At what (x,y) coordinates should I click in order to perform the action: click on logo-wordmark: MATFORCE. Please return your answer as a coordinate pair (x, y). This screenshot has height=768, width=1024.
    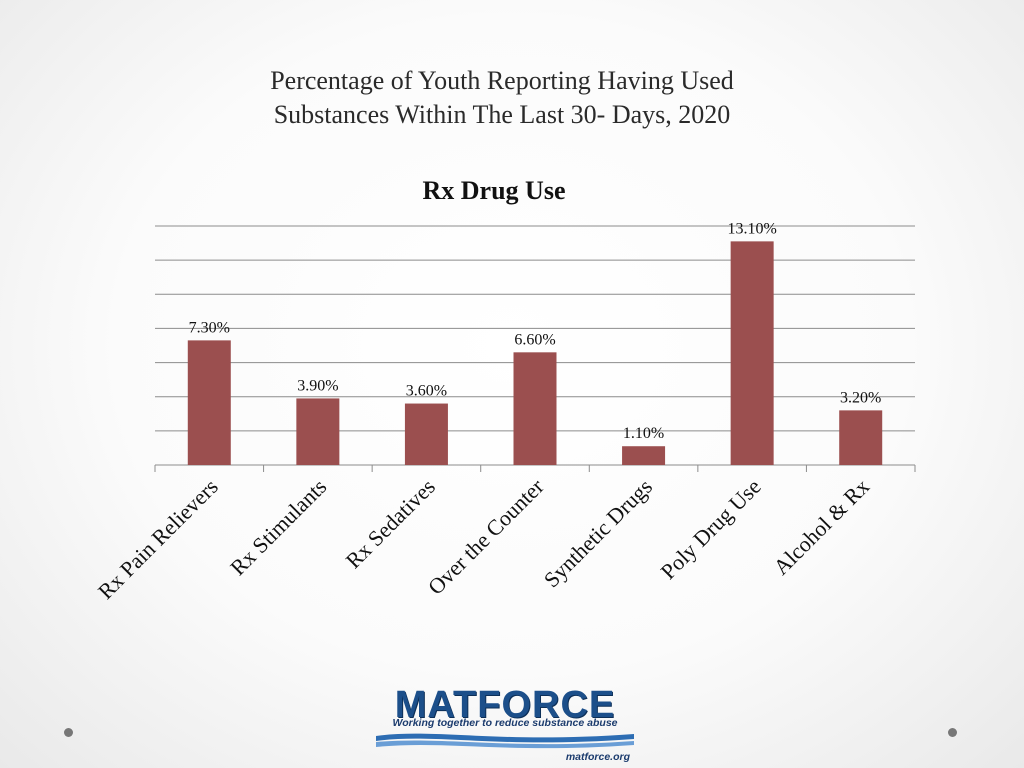
    Looking at the image, I should click on (505, 705).